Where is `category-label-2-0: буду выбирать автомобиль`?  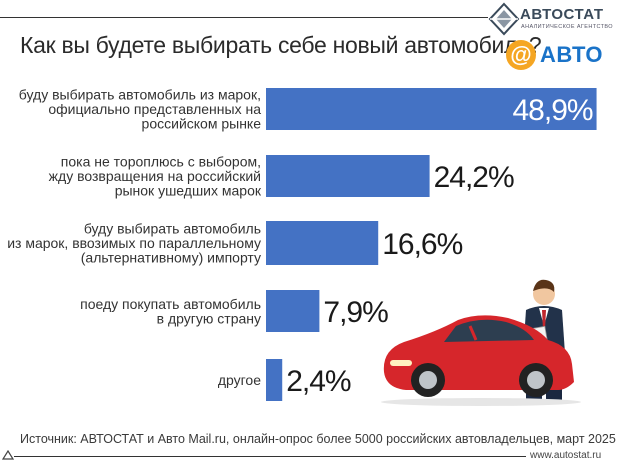
category-label-2-0: буду выбирать автомобиль is located at coordinates (172, 229).